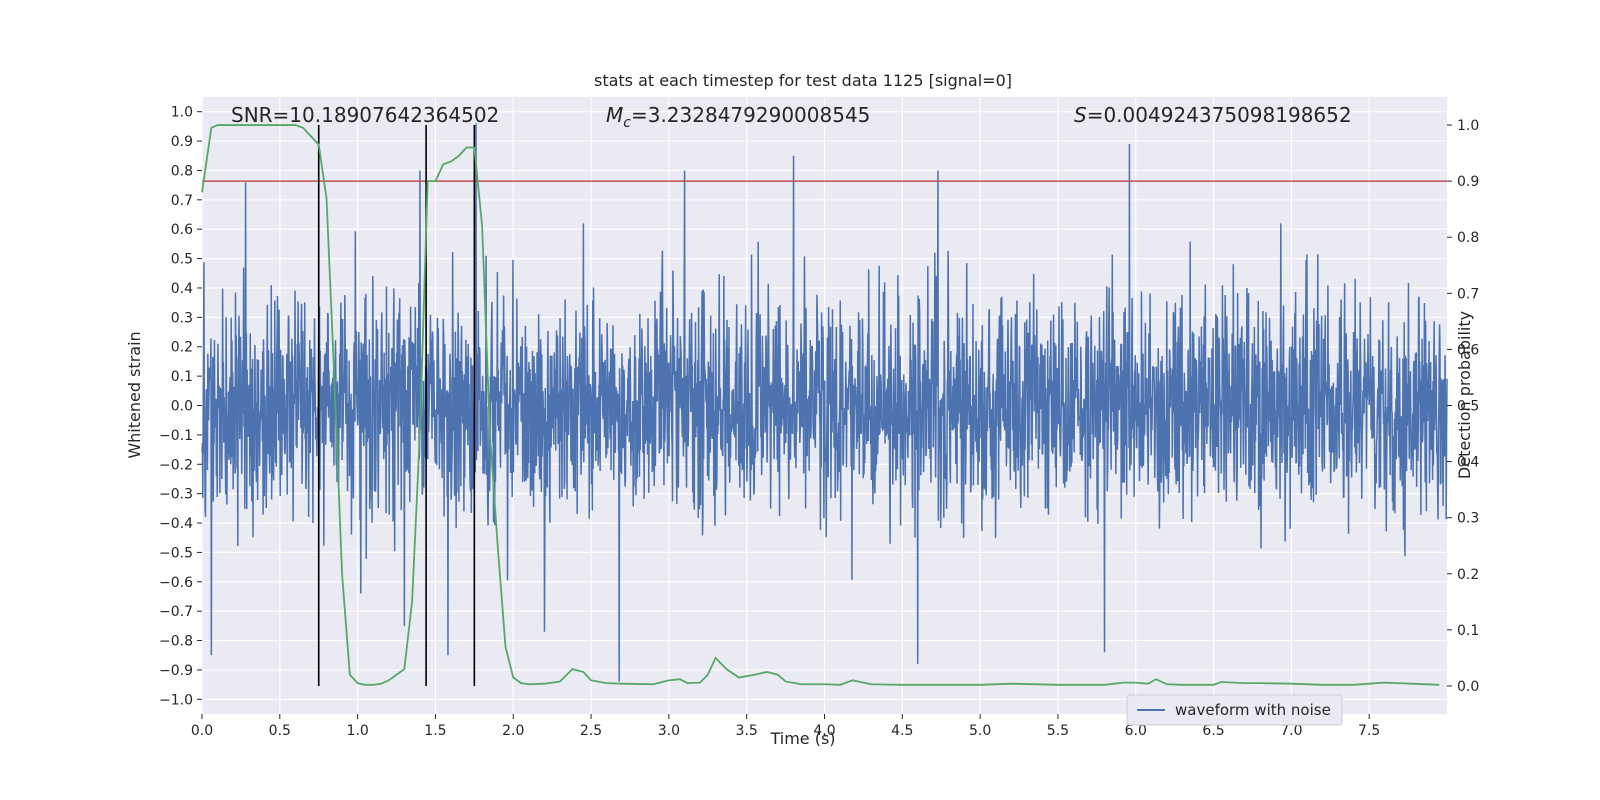 This screenshot has width=1600, height=800. I want to click on y-tick-label: −0.2, so click(176, 465).